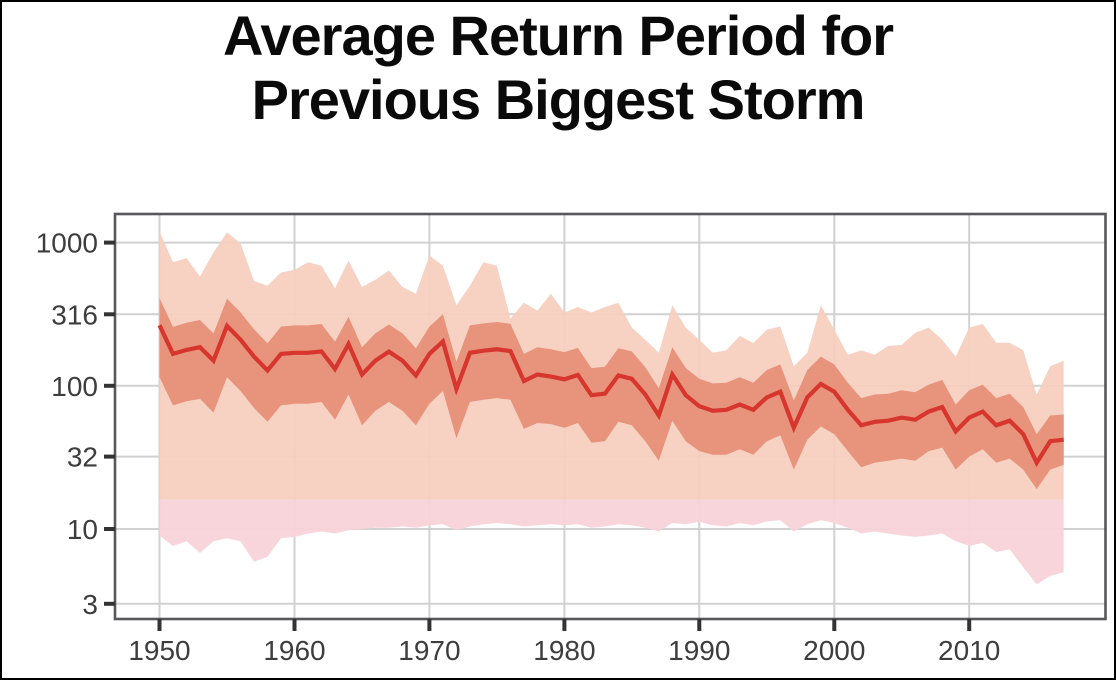 The image size is (1116, 680). Describe the element at coordinates (564, 650) in the screenshot. I see `x-tick-label: 1980` at that location.